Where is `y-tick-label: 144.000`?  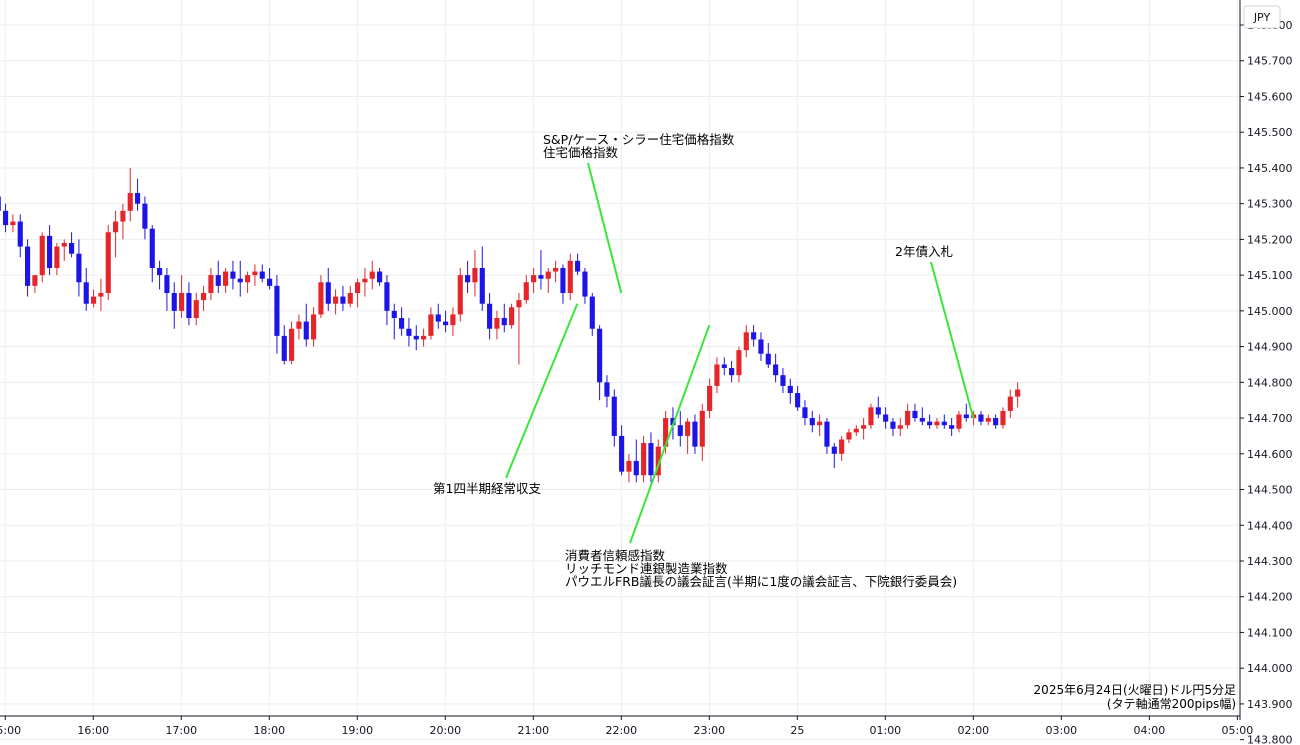
y-tick-label: 144.000 is located at coordinates (1270, 668).